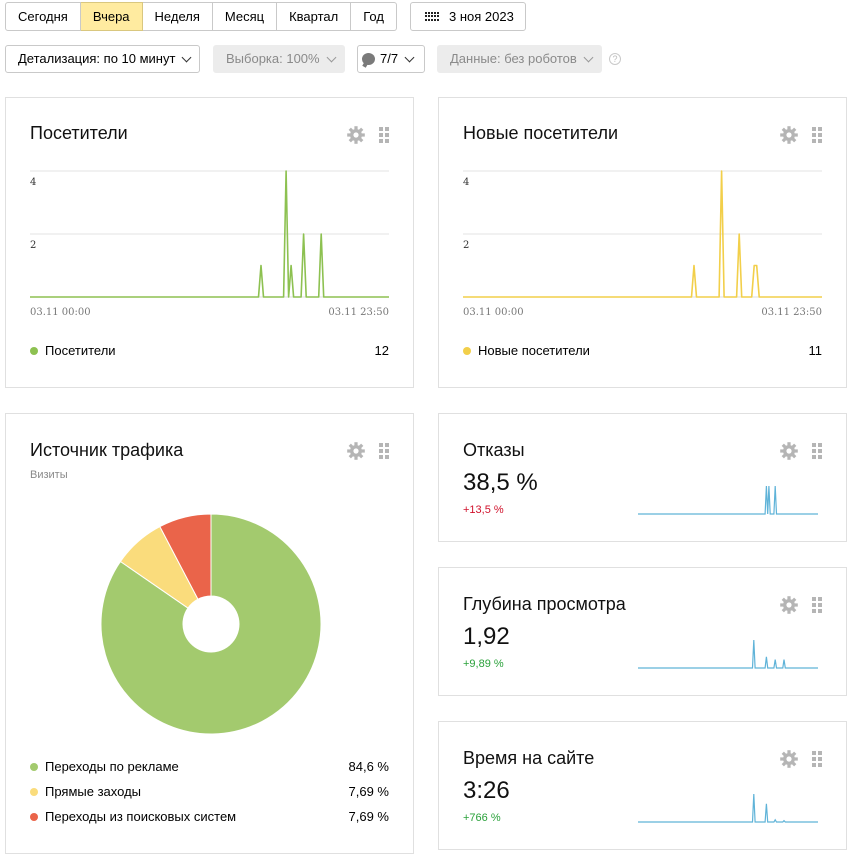 The image size is (851, 857). Describe the element at coordinates (209, 791) in the screenshot. I see `pie-legend-row: Прямые заходы 7,69 %` at that location.